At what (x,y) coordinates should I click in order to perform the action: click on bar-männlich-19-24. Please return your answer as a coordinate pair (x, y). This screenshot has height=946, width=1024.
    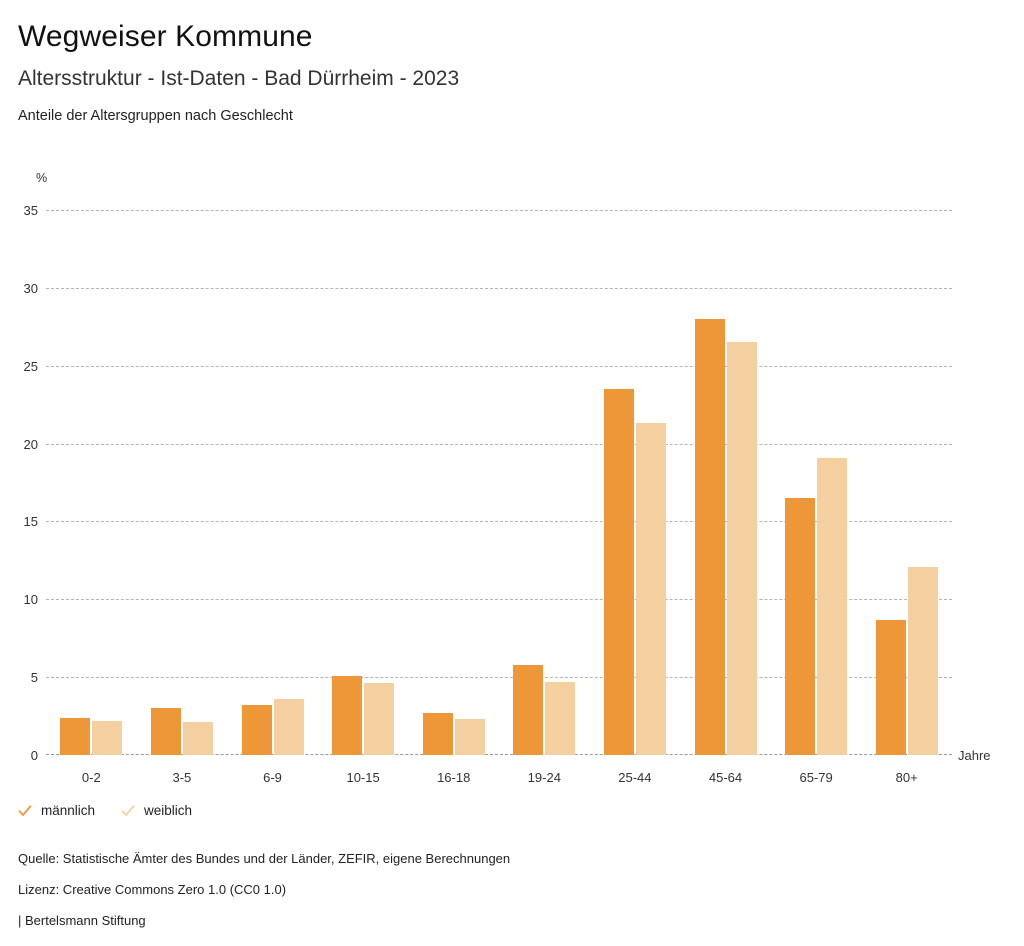
    Looking at the image, I should click on (528, 709).